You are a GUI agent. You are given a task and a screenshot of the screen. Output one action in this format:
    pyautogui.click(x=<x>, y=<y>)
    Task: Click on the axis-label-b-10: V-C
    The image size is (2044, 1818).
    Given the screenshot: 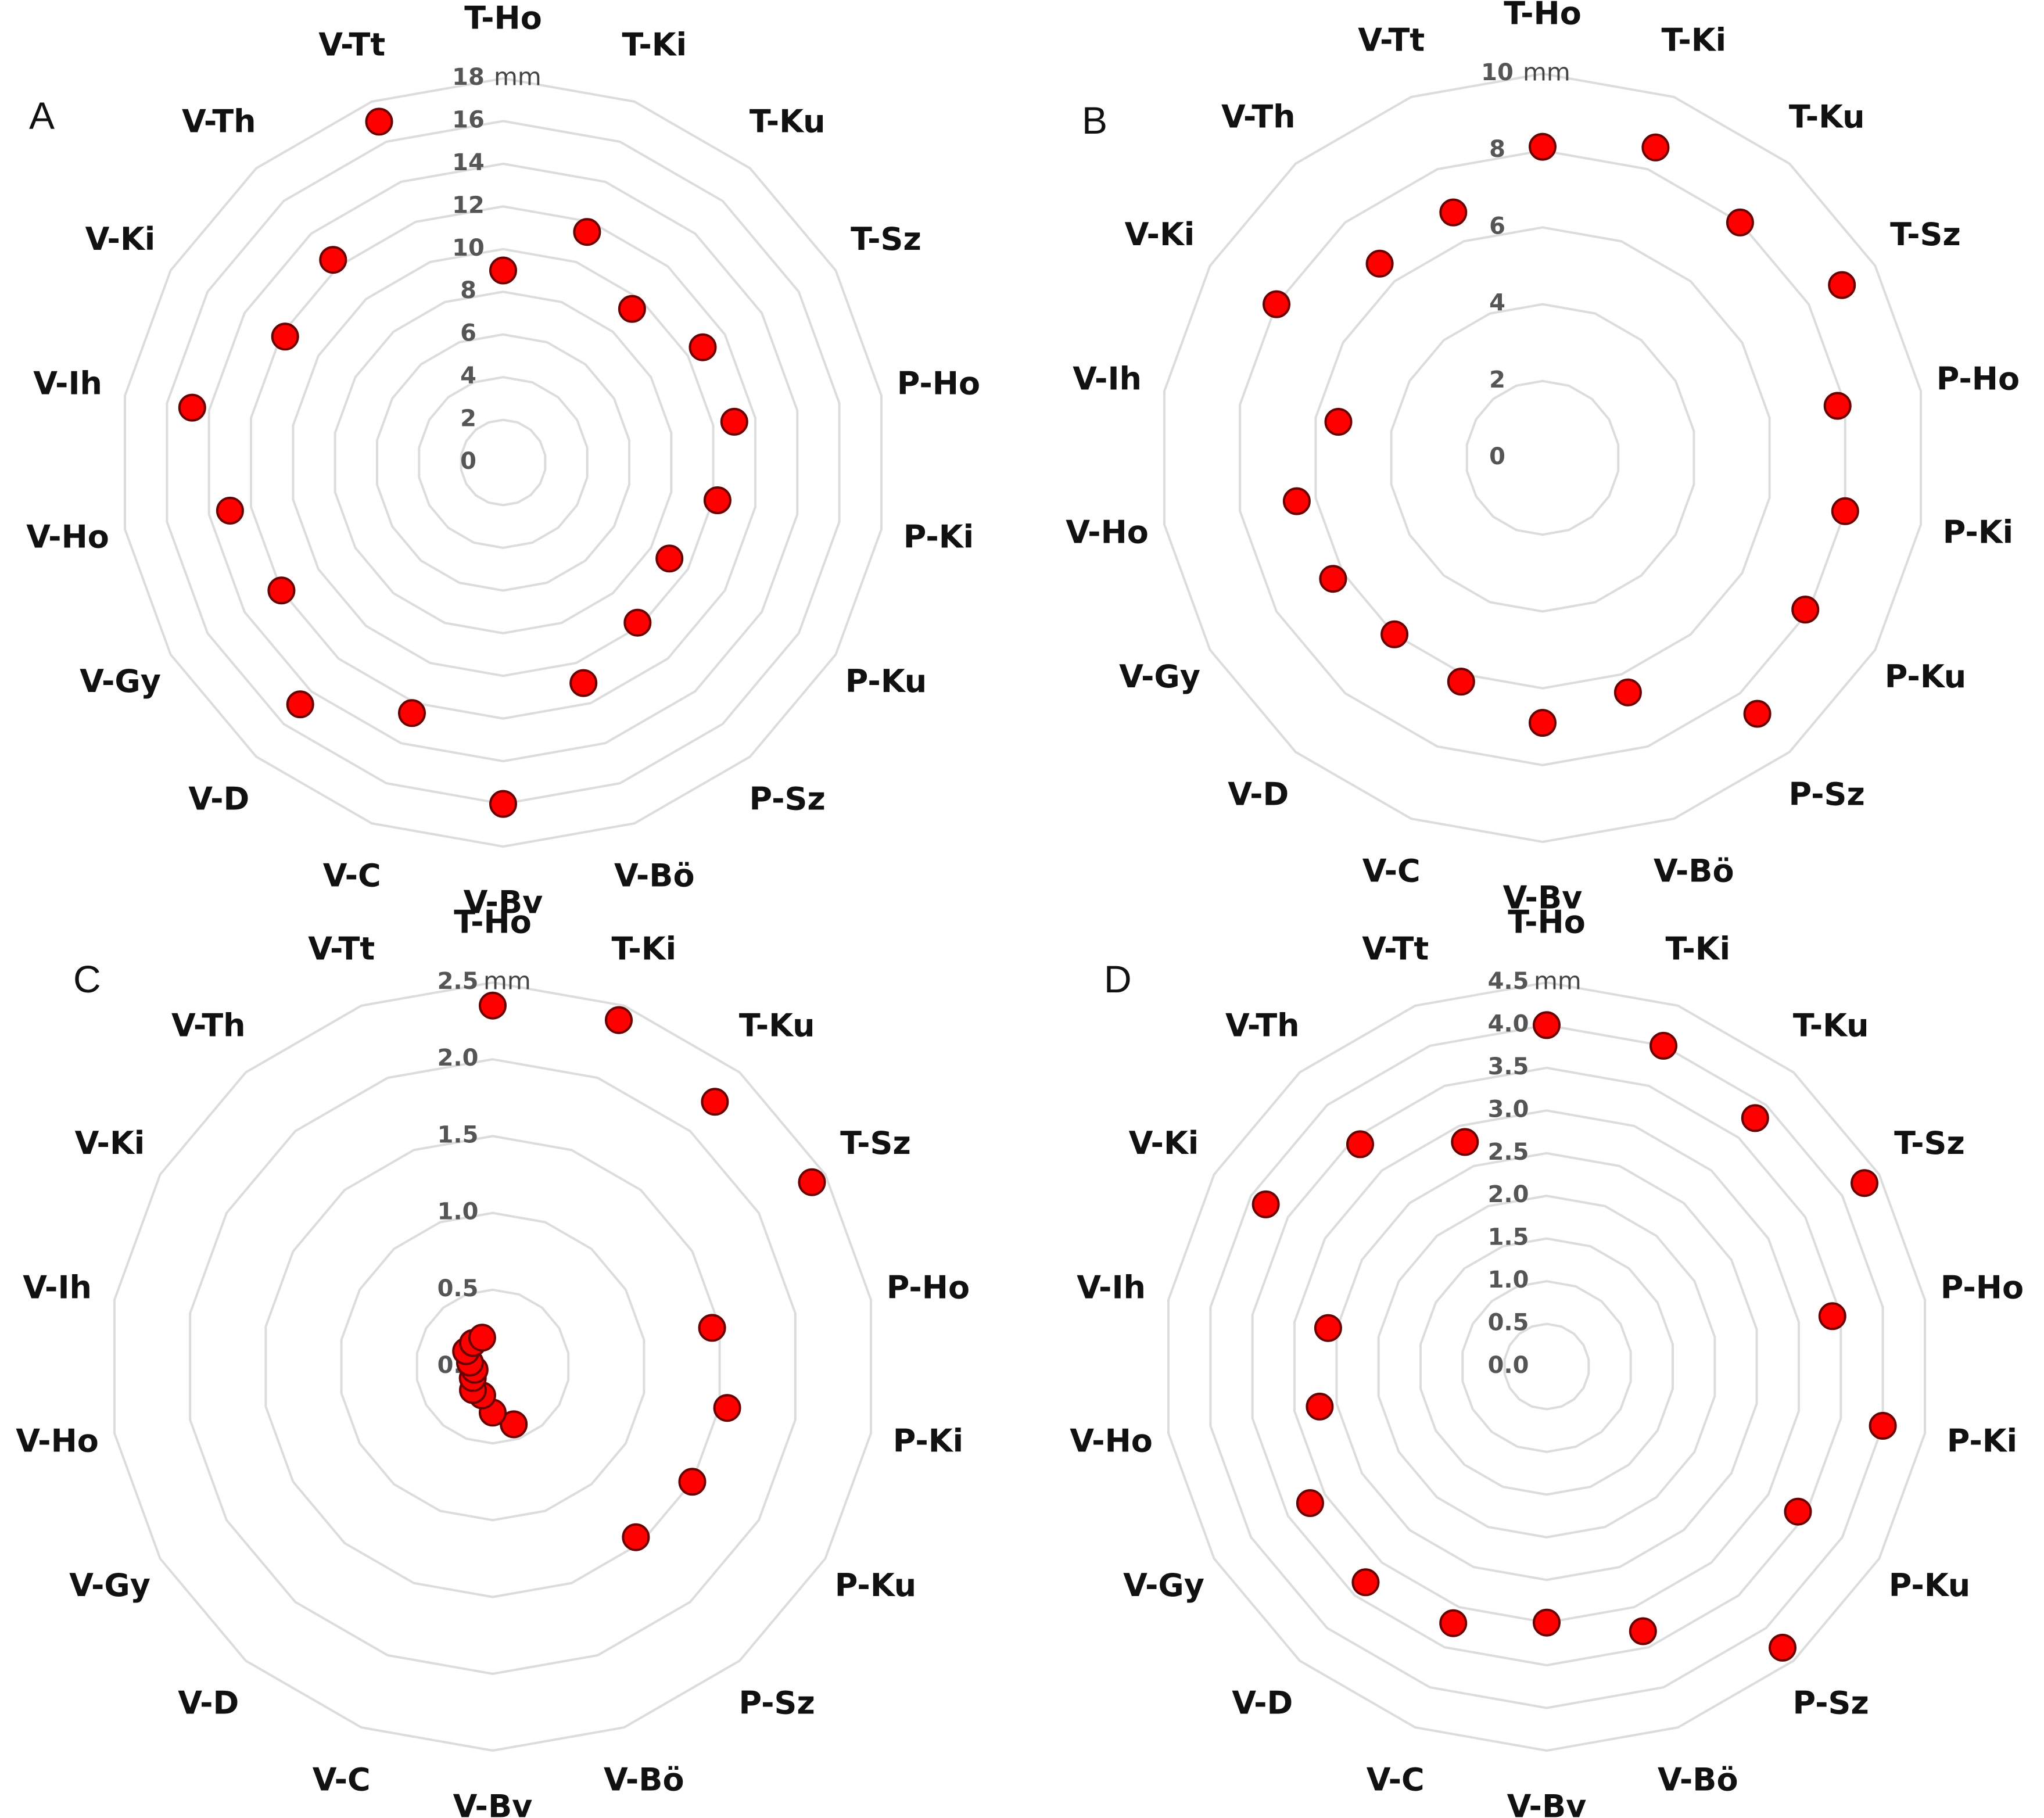 What is the action you would take?
    pyautogui.click(x=1391, y=871)
    